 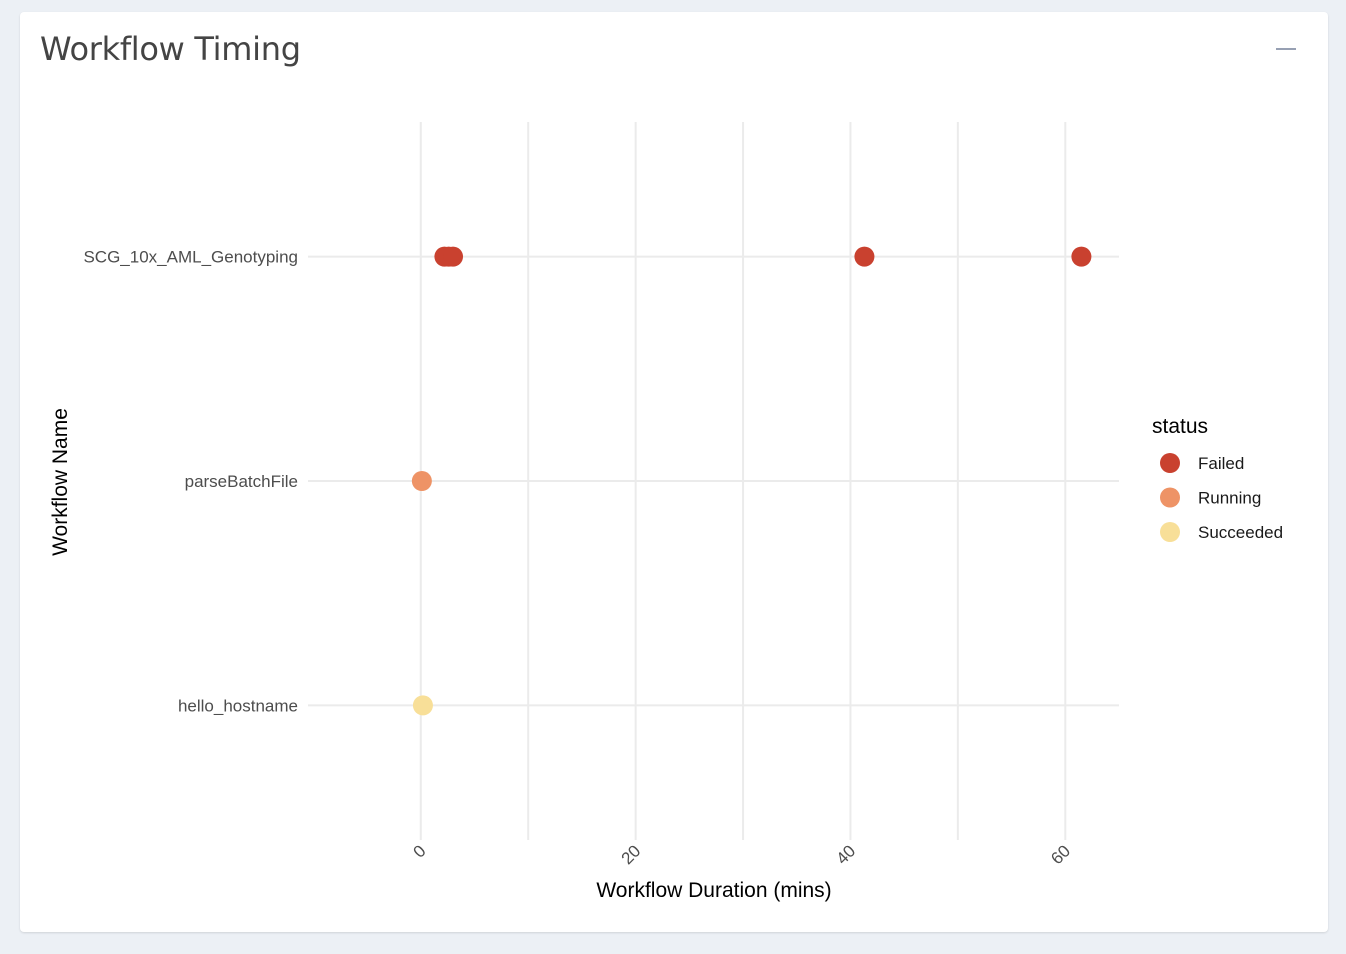 I want to click on legend-title: status, so click(x=1180, y=426).